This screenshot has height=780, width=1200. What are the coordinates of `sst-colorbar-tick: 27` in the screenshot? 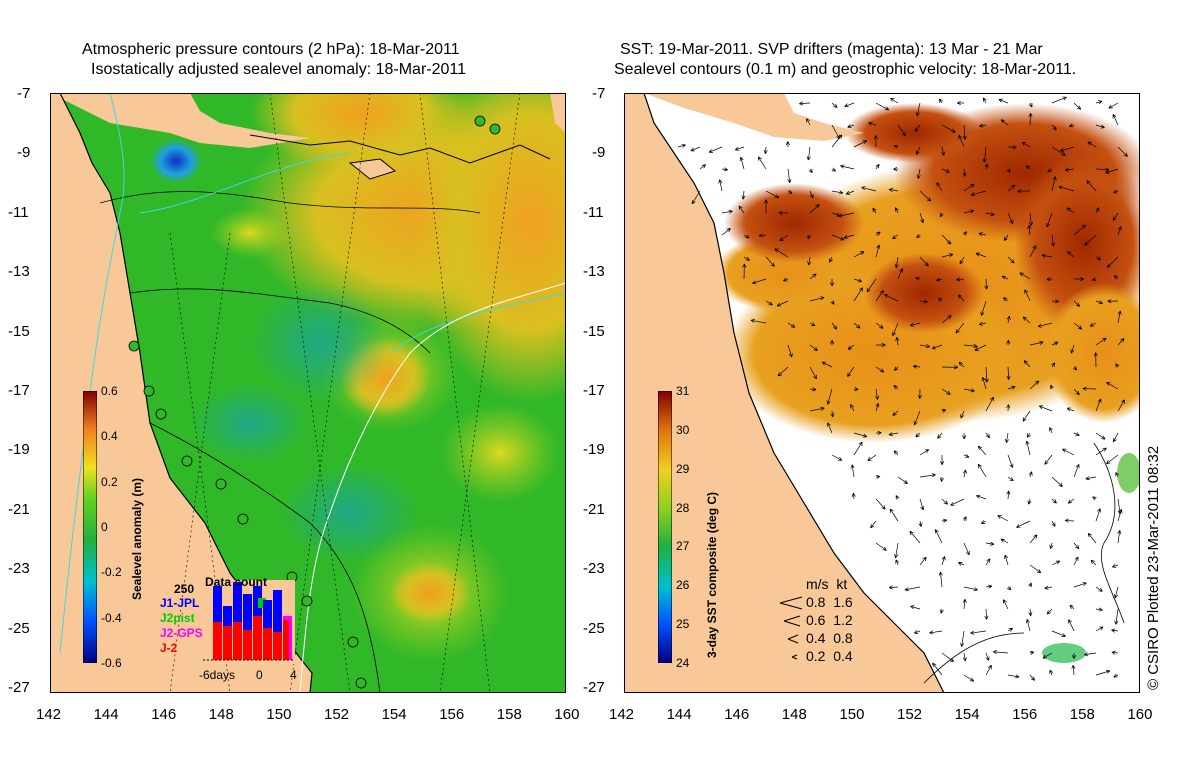 It's located at (683, 546).